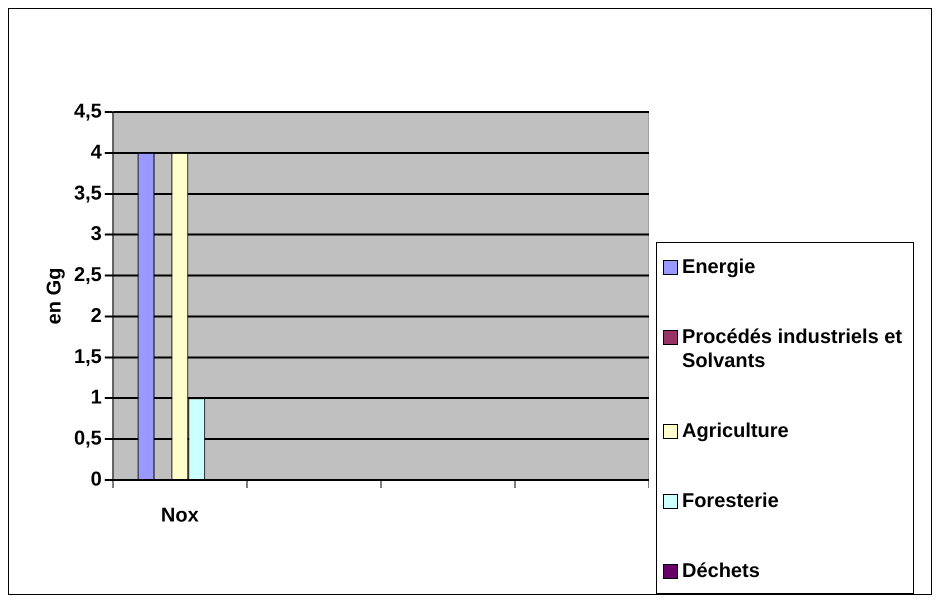 Image resolution: width=940 pixels, height=603 pixels. I want to click on legend-label: Procédés industriels et Solvants, so click(793, 349).